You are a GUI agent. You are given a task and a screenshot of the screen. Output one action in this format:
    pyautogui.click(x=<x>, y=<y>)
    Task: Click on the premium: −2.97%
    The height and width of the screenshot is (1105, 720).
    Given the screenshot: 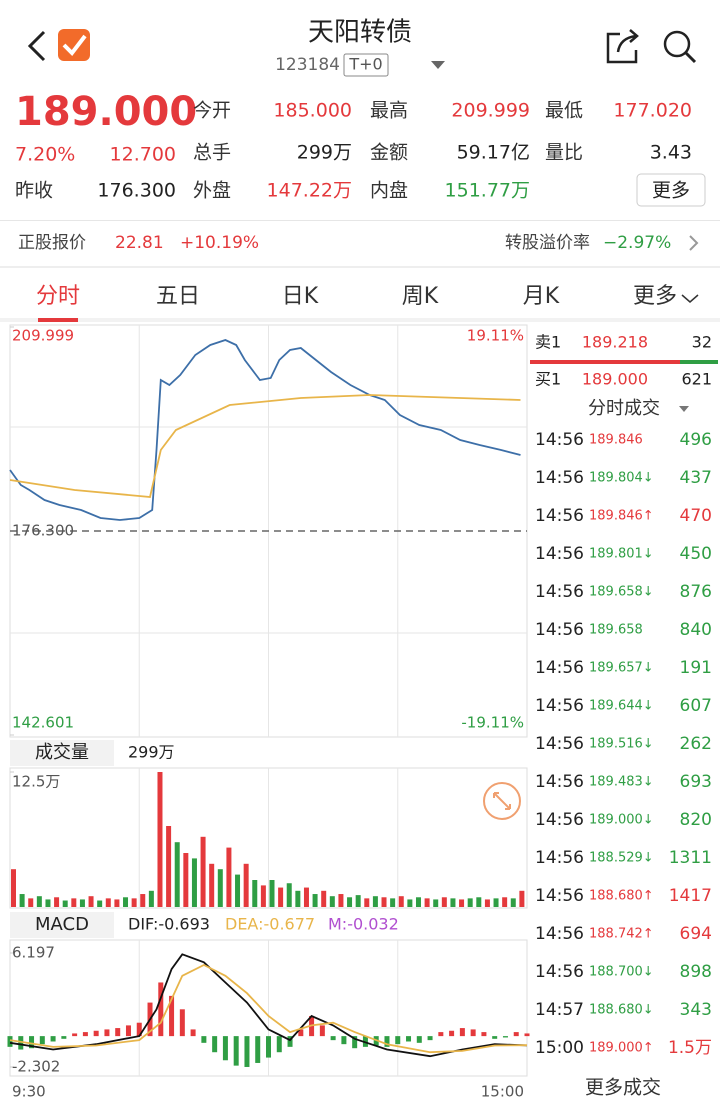 What is the action you would take?
    pyautogui.click(x=637, y=243)
    